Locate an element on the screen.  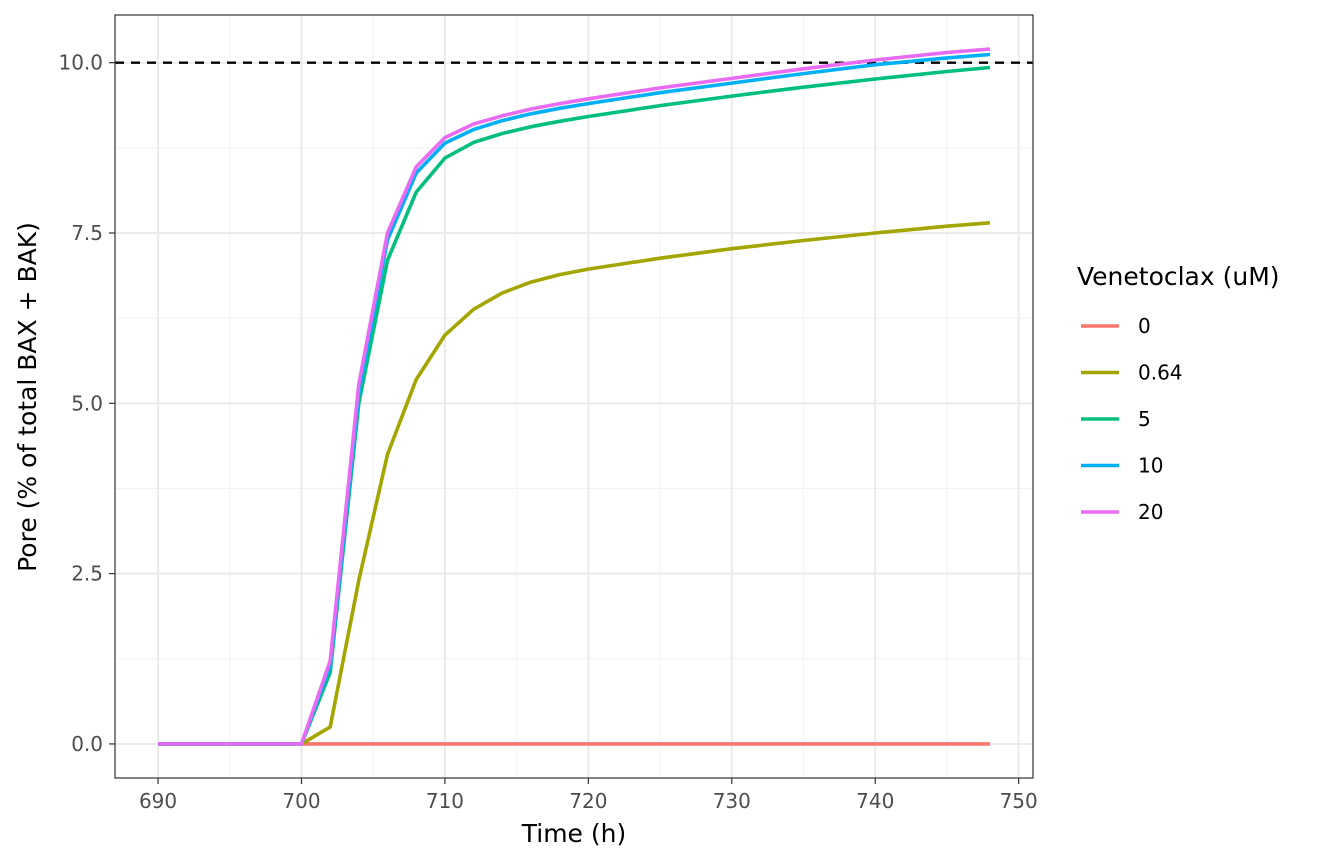
legend-title: Venetoclax (uM) is located at coordinates (1178, 276).